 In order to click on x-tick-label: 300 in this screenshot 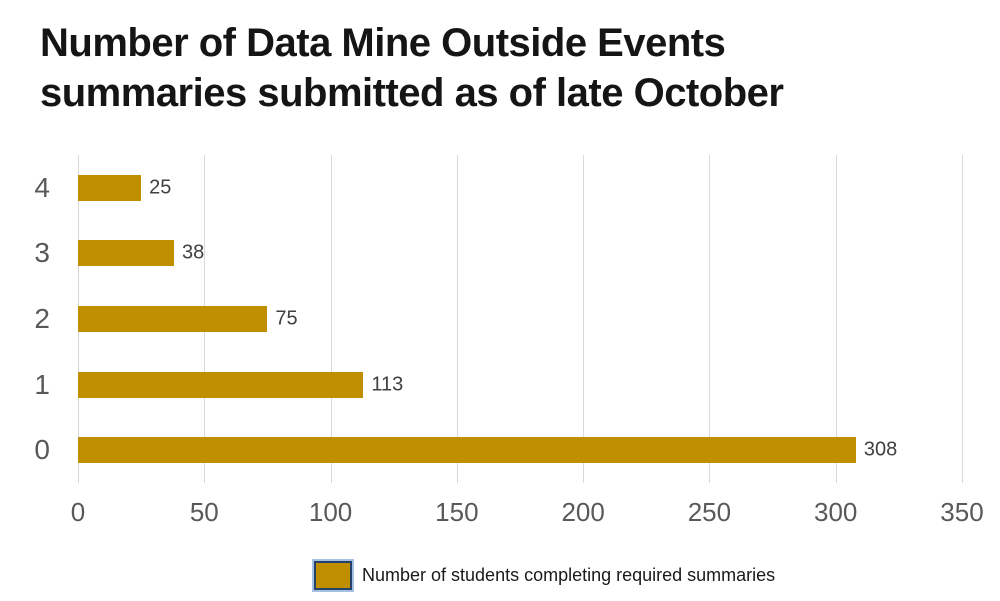, I will do `click(836, 512)`.